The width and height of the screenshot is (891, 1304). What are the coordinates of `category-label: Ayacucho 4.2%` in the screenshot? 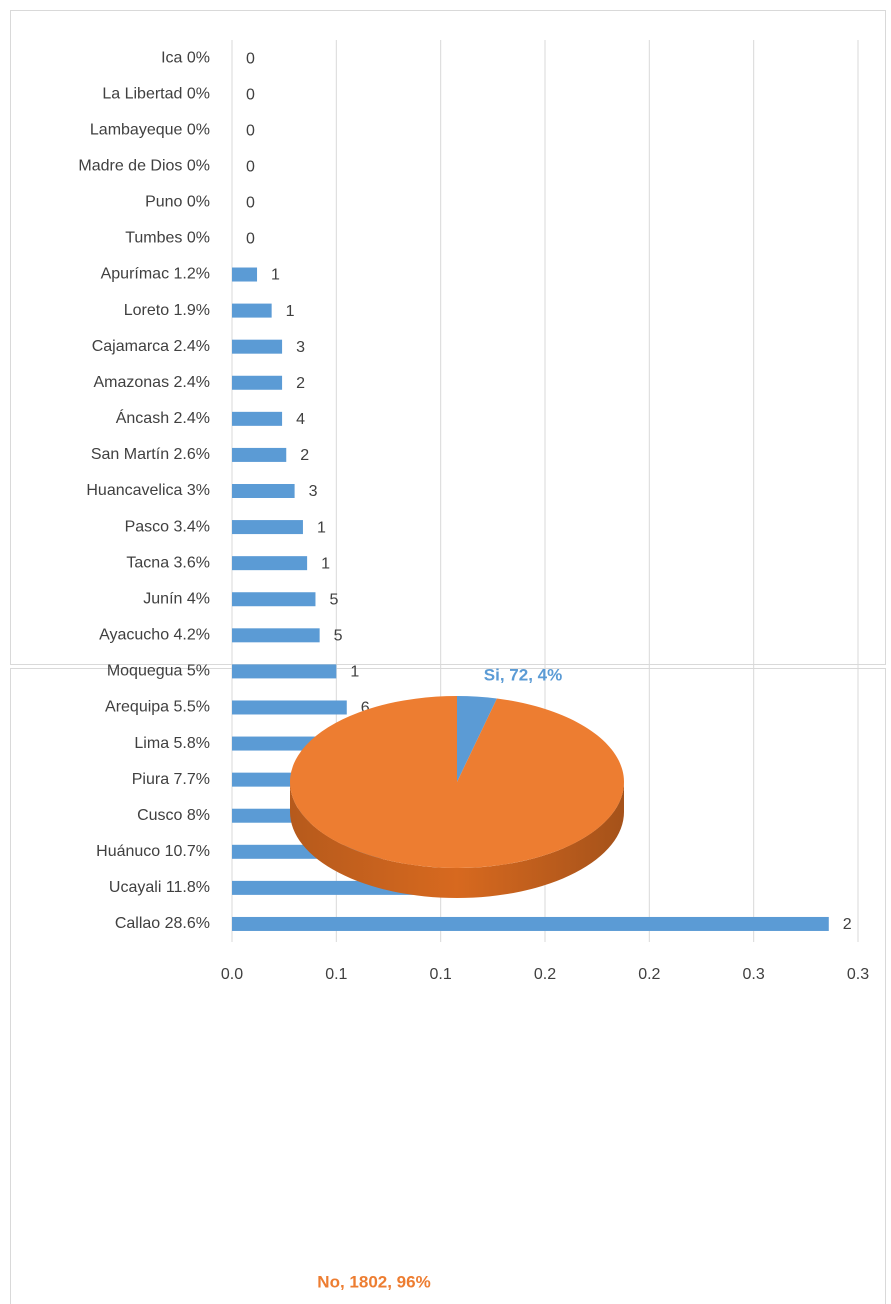 It's located at (154, 635).